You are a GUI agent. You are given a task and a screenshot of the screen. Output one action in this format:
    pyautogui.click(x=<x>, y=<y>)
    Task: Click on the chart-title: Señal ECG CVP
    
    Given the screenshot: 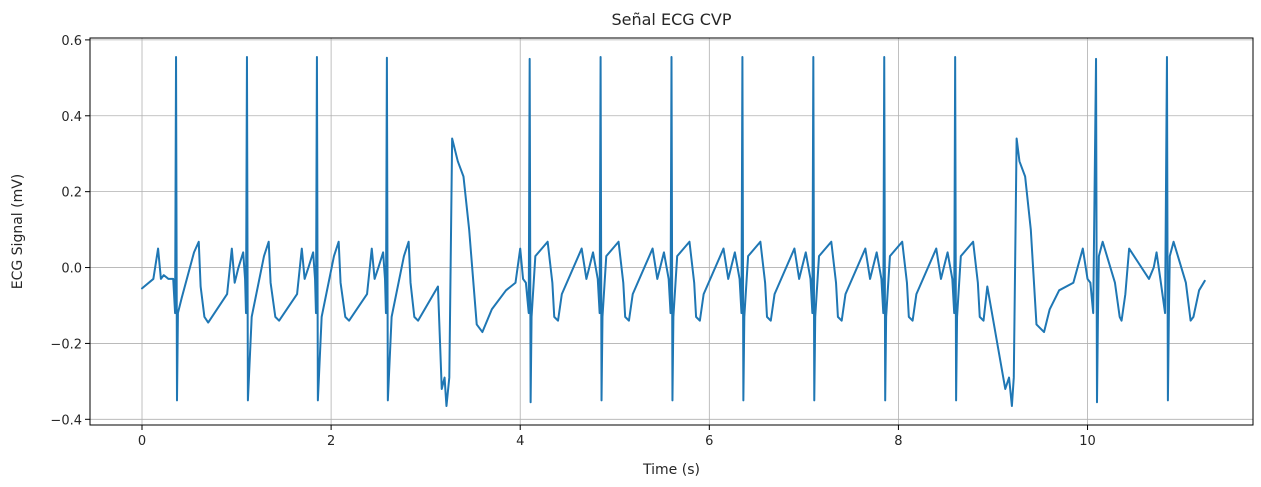 What is the action you would take?
    pyautogui.click(x=671, y=19)
    